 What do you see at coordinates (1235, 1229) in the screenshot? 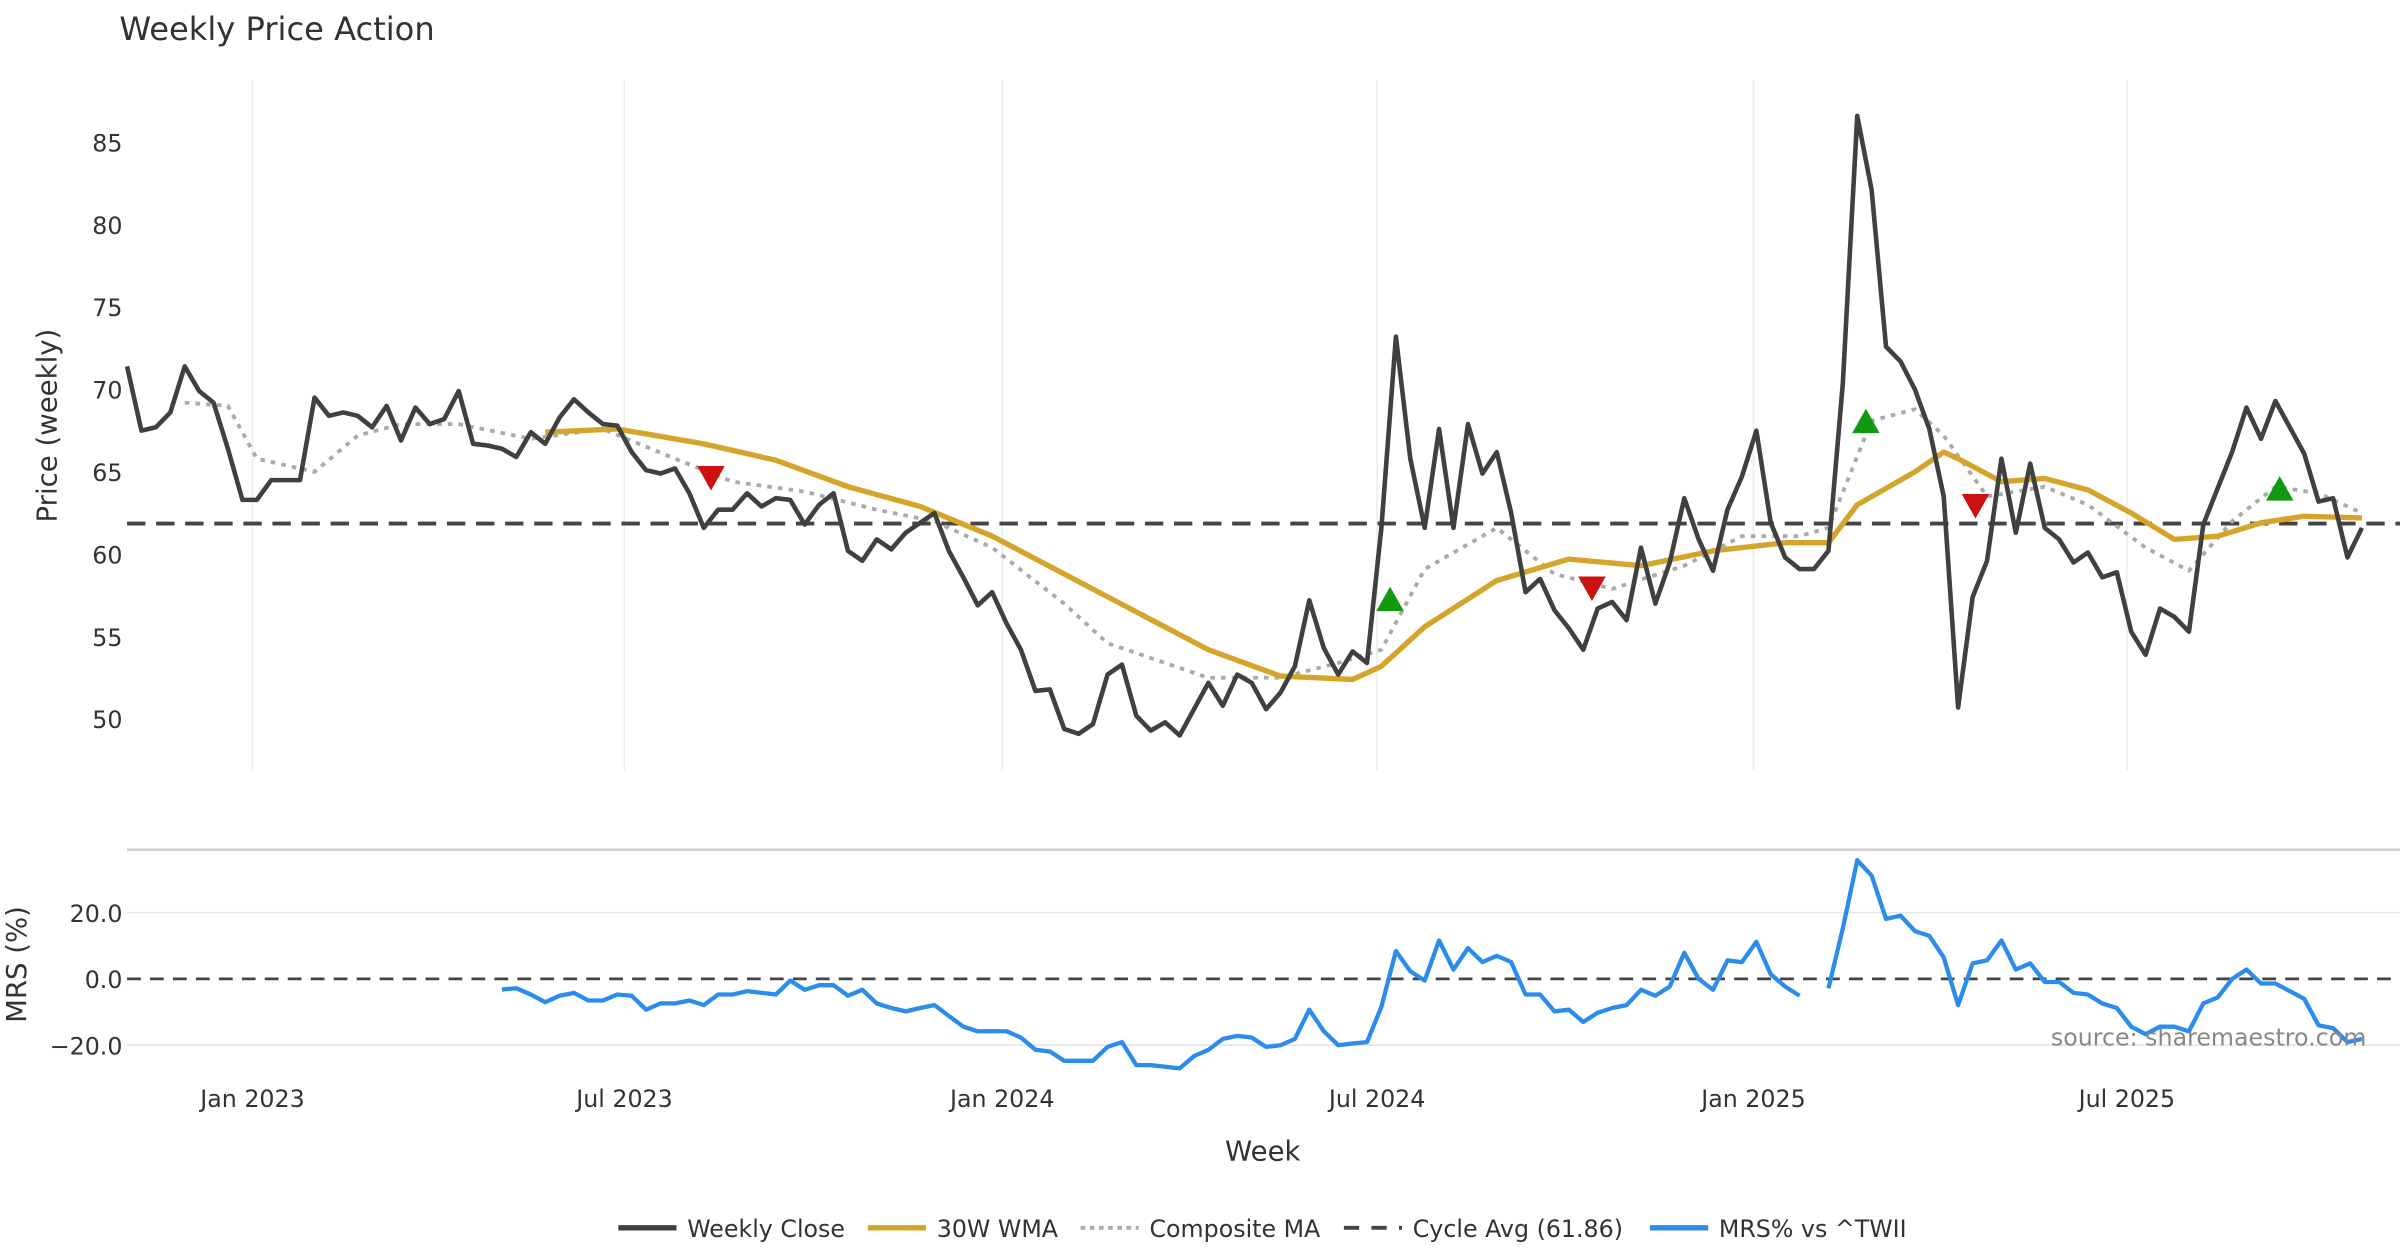
I see `legend-label: Composite MA` at bounding box center [1235, 1229].